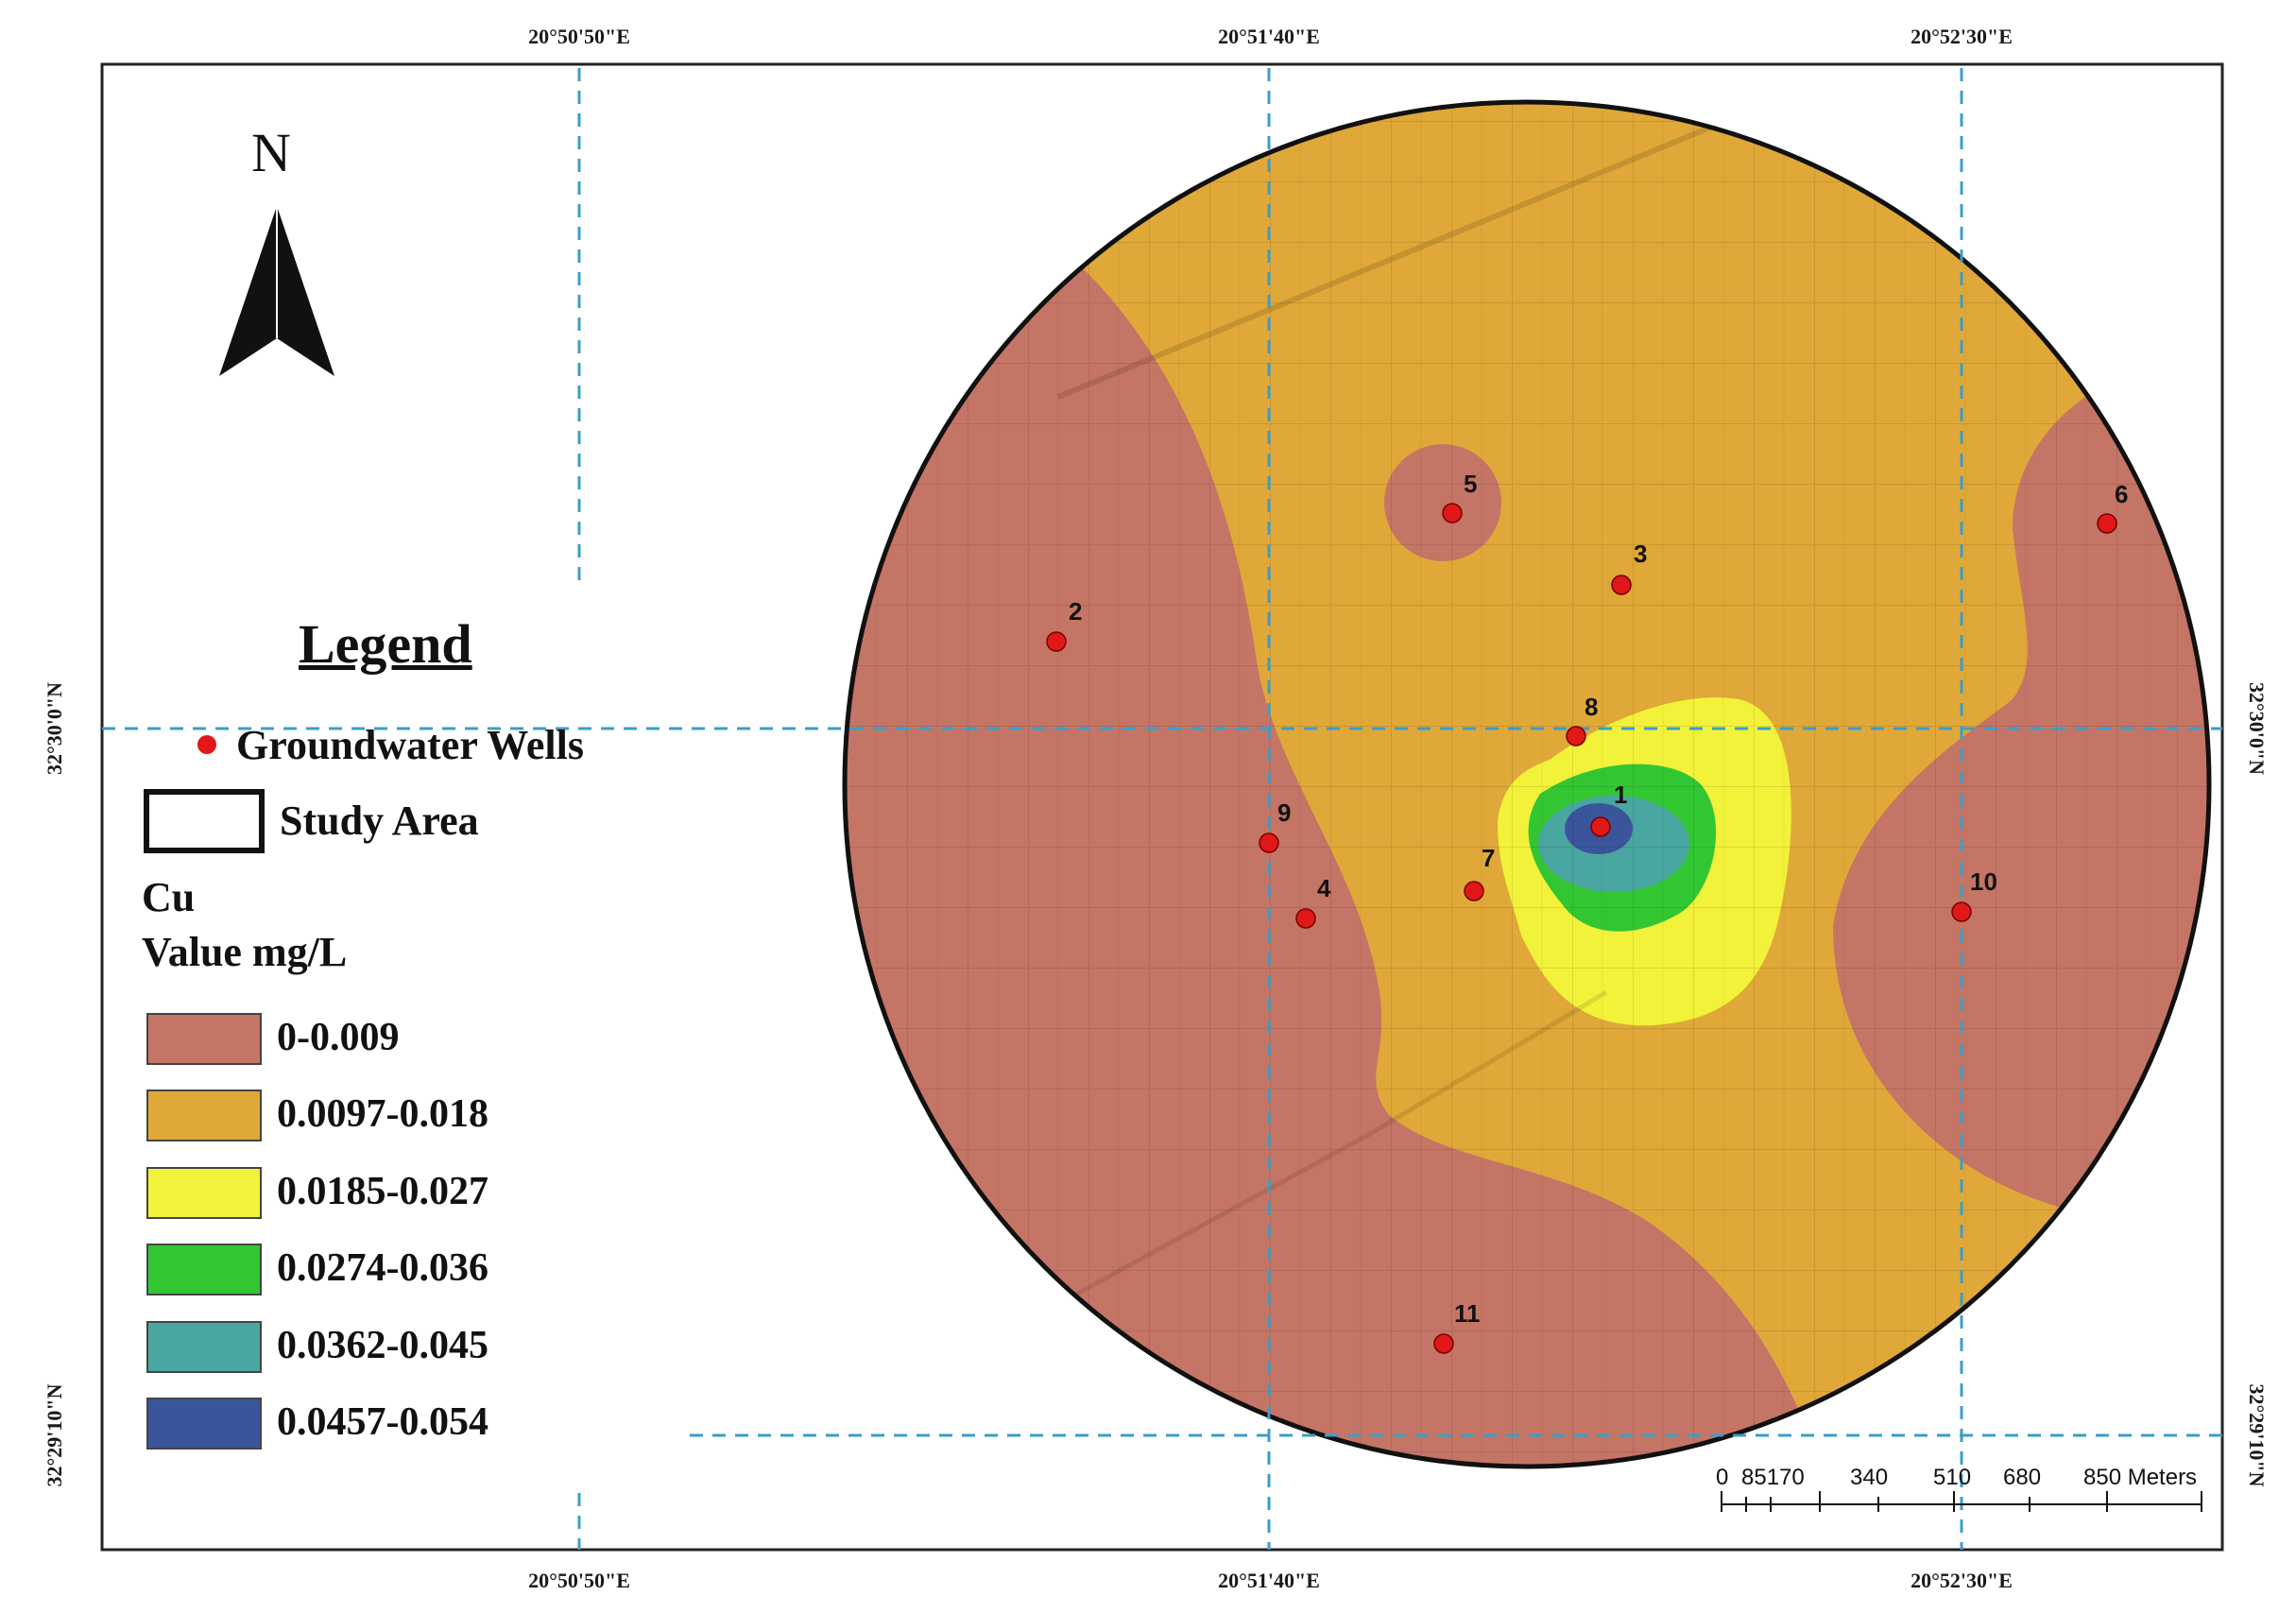  I want to click on legend-variable-label: Cu, so click(169, 897).